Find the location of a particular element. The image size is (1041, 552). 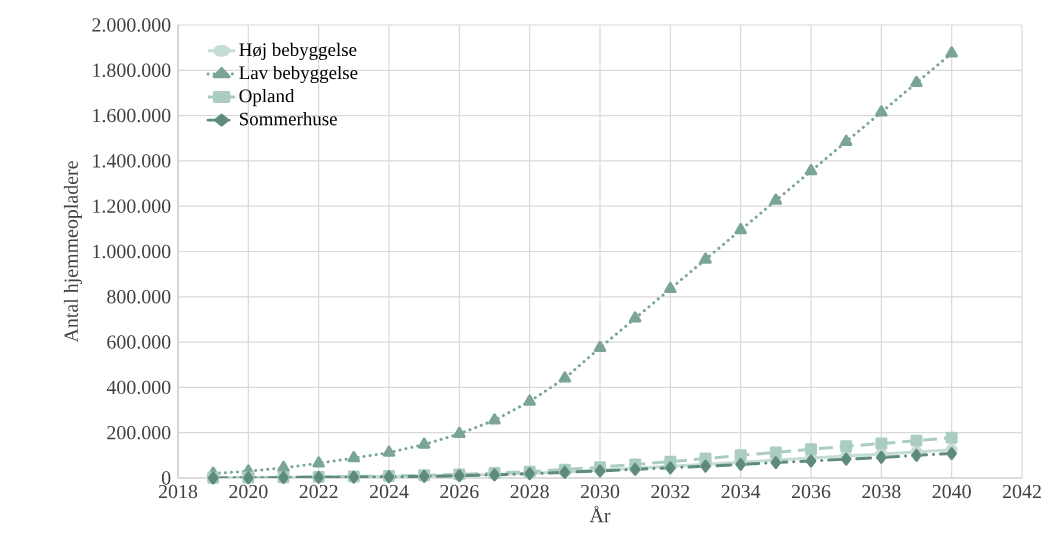

y-axis-title: Antal hjemmeopladere is located at coordinates (72, 252).